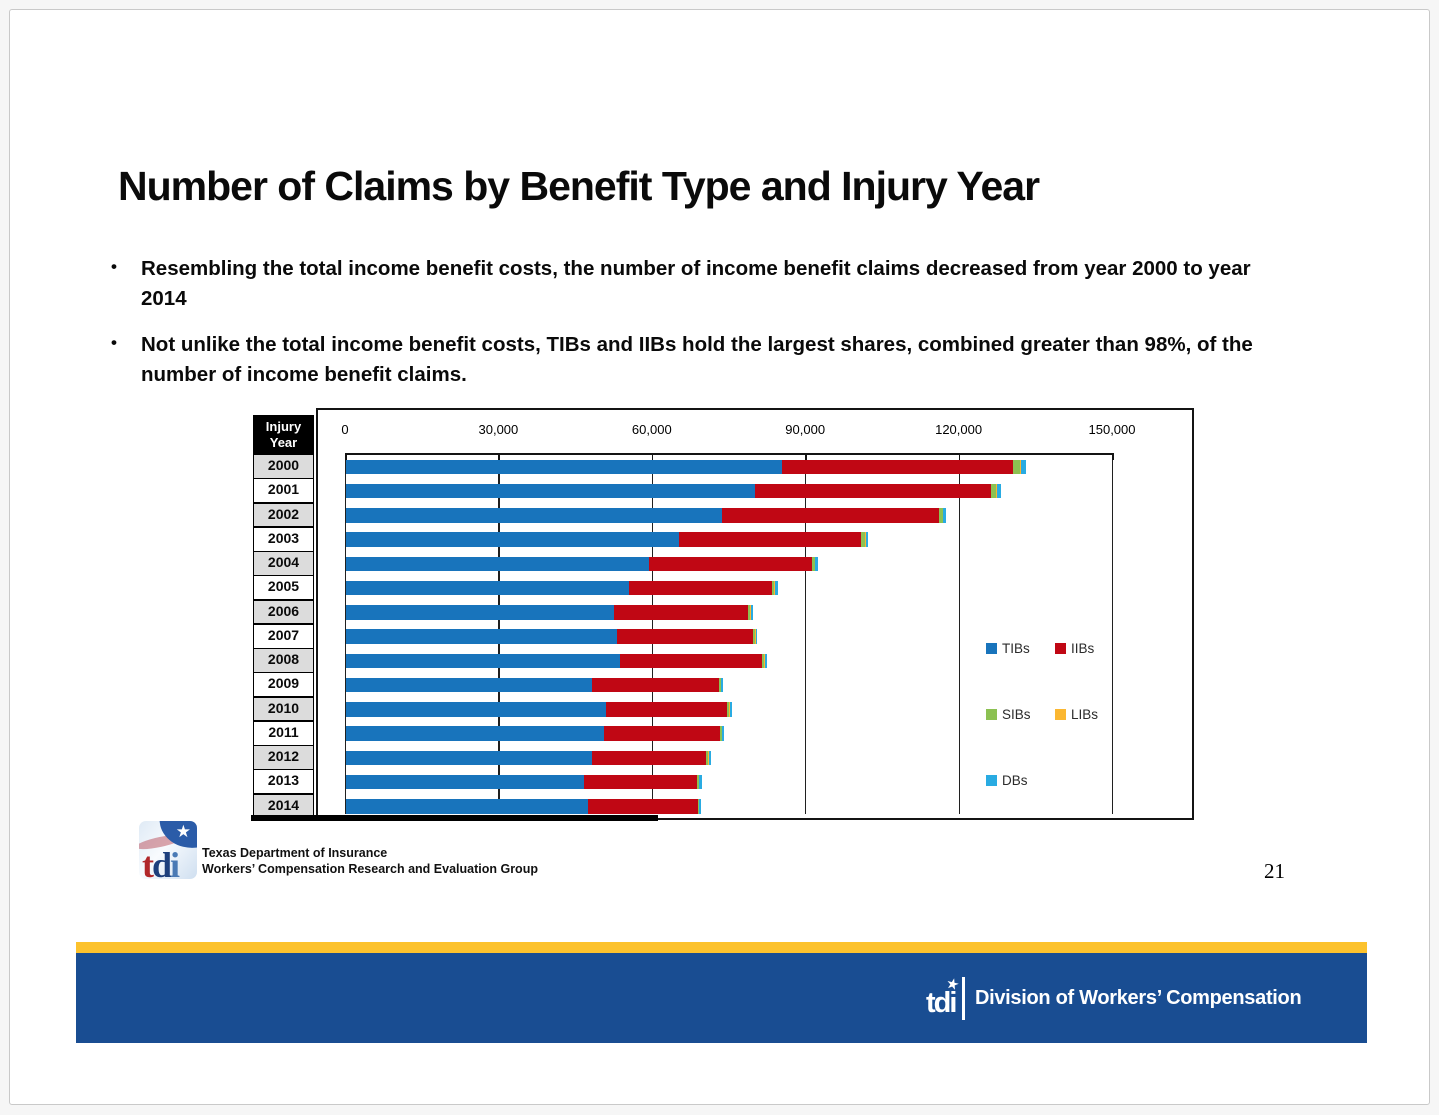 Image resolution: width=1439 pixels, height=1115 pixels. I want to click on page-number: 21, so click(1274, 871).